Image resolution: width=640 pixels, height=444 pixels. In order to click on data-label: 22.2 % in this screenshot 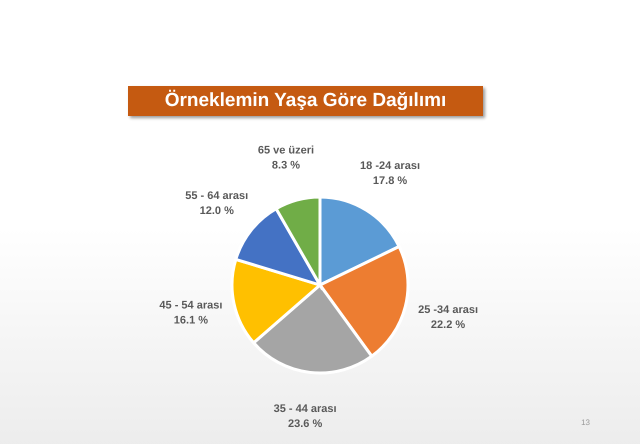, I will do `click(448, 325)`.